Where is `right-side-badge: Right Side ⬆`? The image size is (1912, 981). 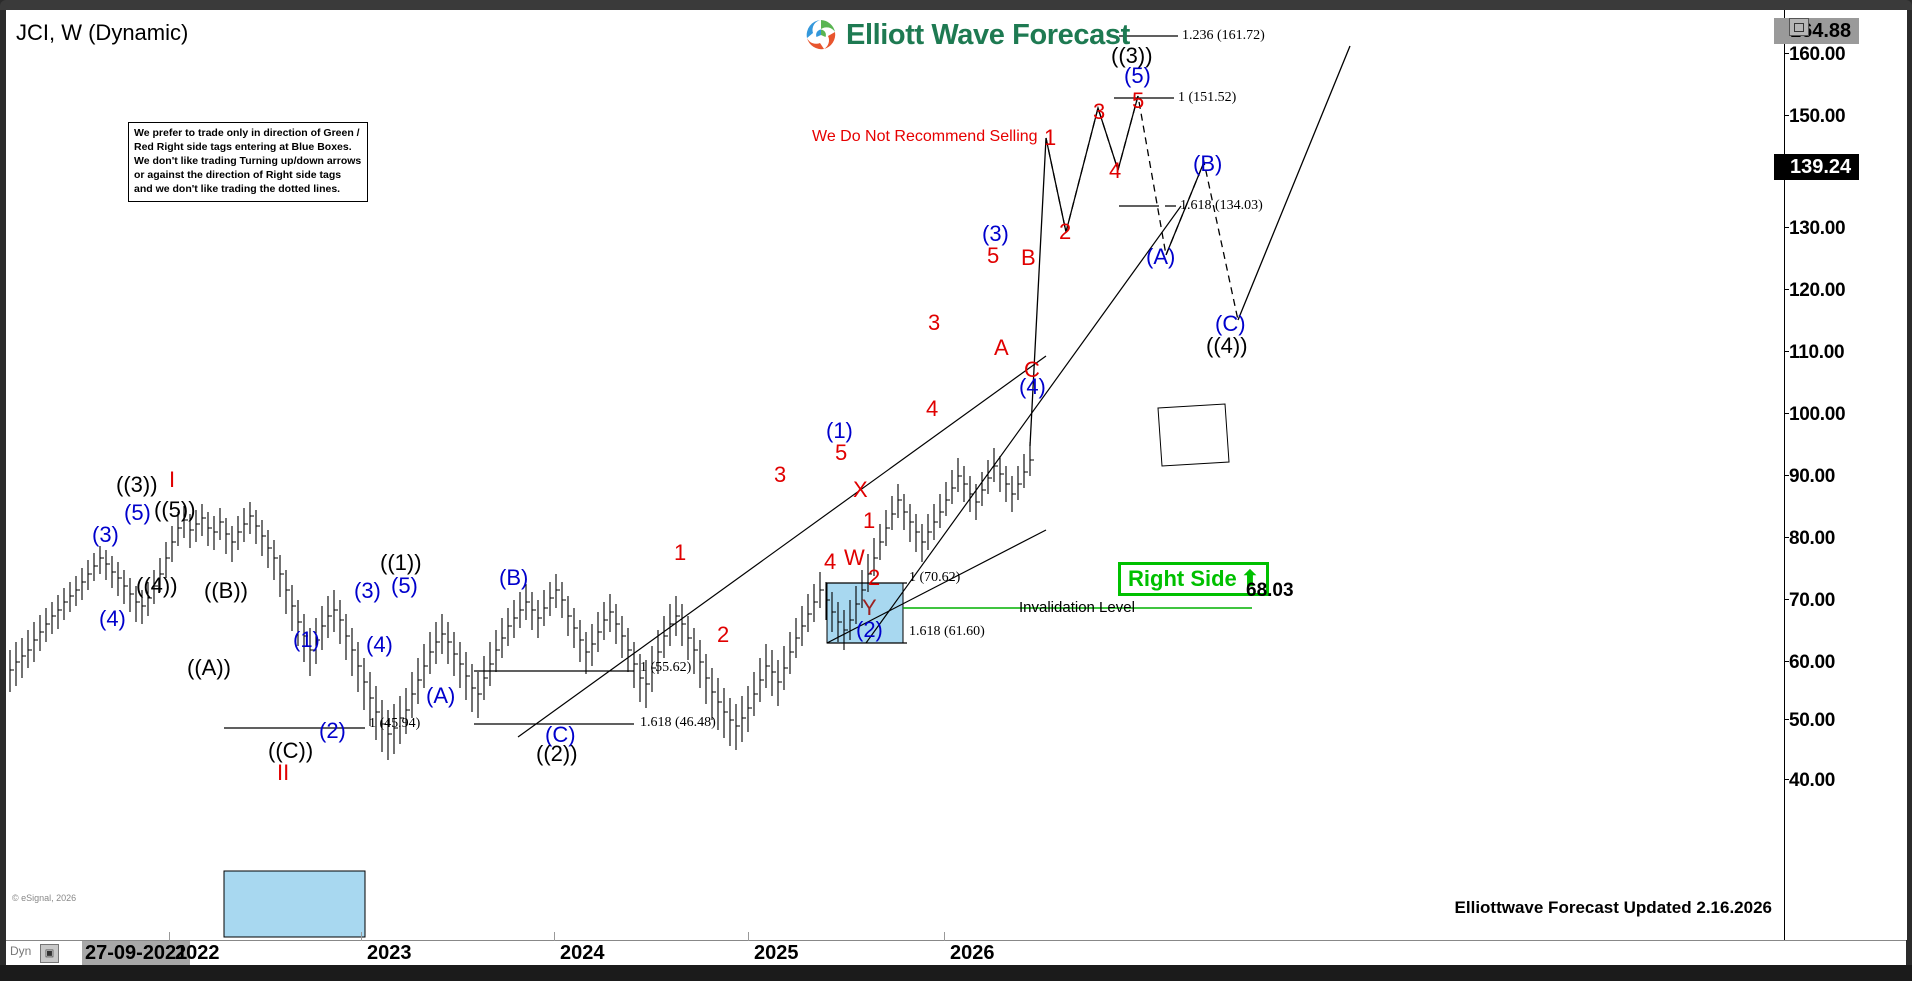
right-side-badge: Right Side ⬆ is located at coordinates (1194, 579).